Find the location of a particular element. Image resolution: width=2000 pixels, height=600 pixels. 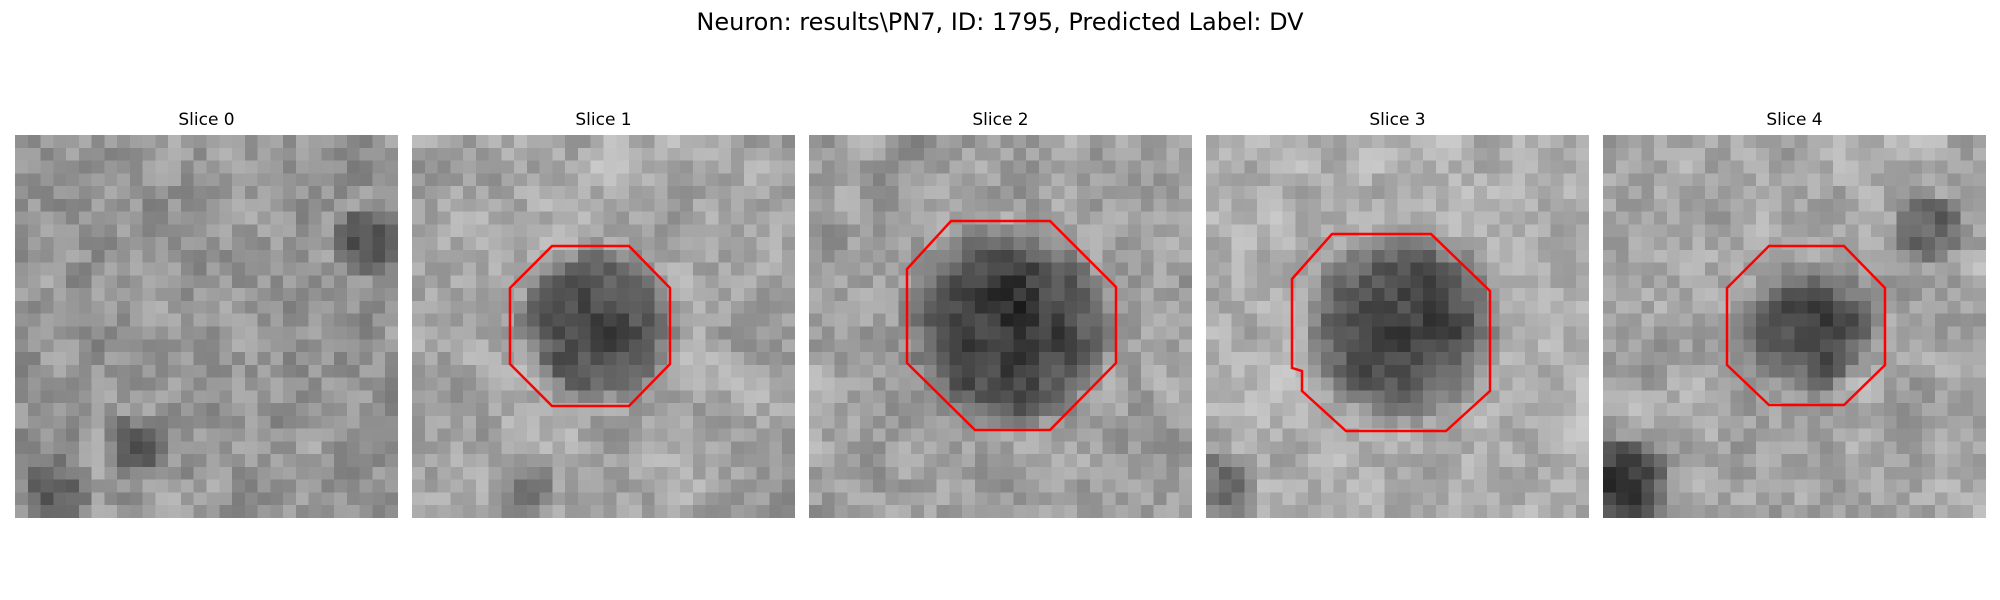

slice-title-0: Slice 0 is located at coordinates (206, 120).